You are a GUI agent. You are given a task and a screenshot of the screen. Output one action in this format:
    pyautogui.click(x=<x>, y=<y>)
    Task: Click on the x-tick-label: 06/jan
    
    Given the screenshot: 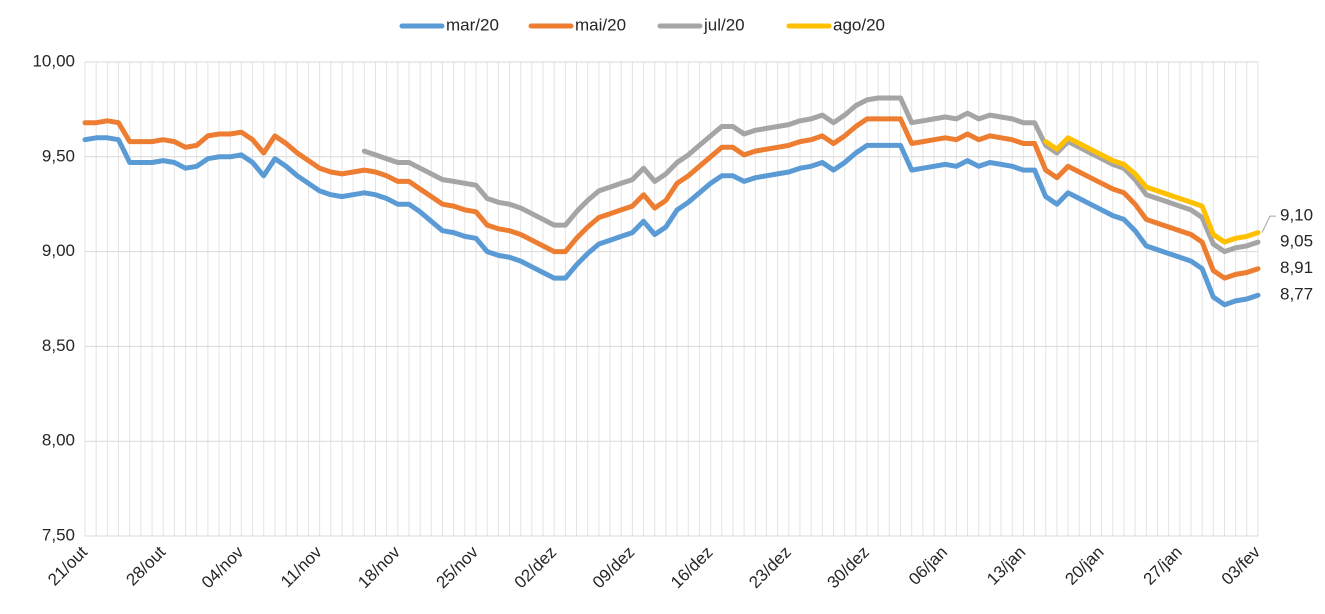 What is the action you would take?
    pyautogui.click(x=928, y=566)
    